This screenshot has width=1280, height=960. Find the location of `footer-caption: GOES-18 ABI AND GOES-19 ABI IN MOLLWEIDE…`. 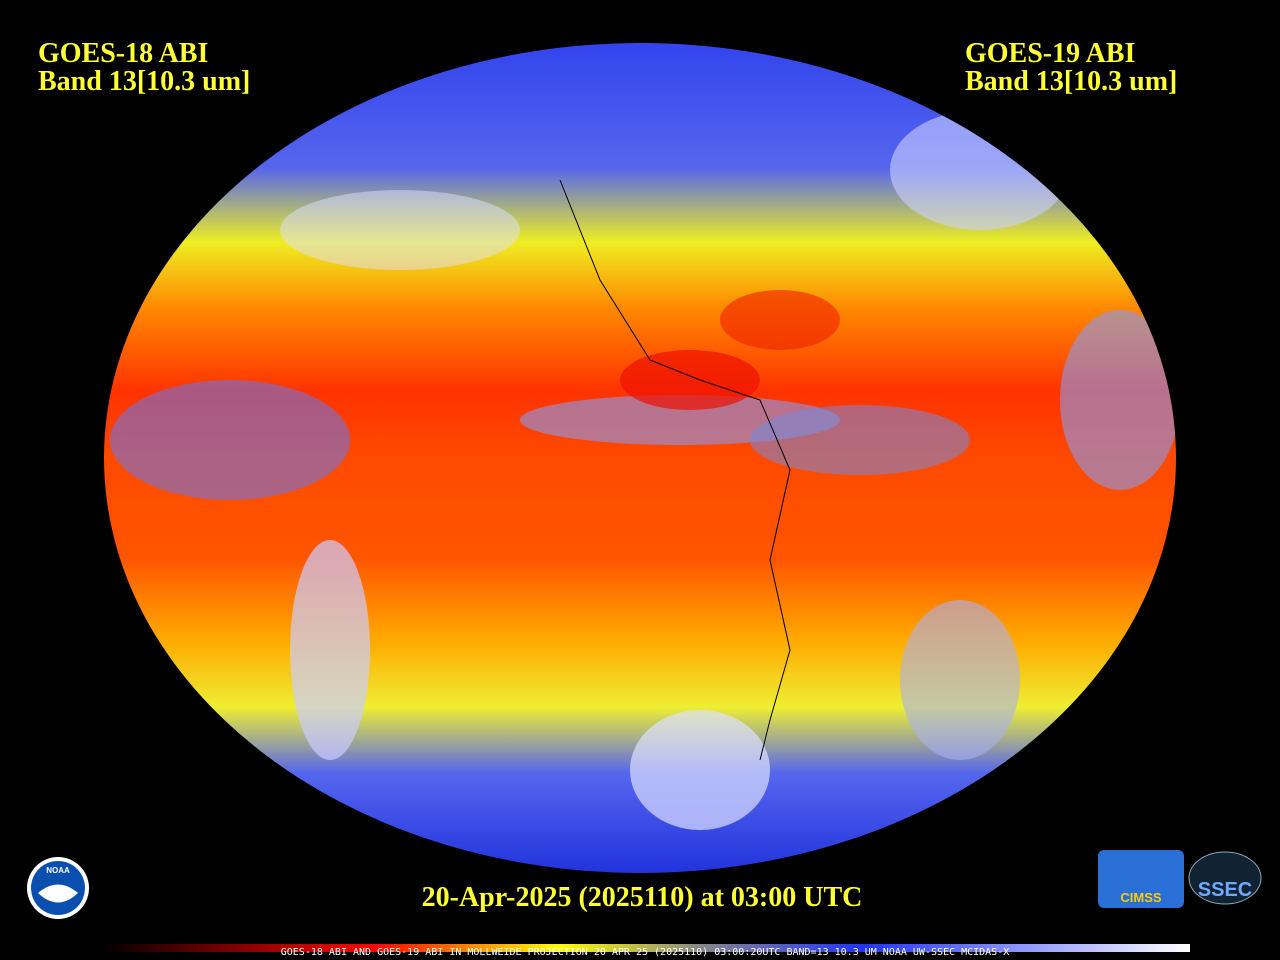

footer-caption: GOES-18 ABI AND GOES-19 ABI IN MOLLWEIDE… is located at coordinates (645, 952).